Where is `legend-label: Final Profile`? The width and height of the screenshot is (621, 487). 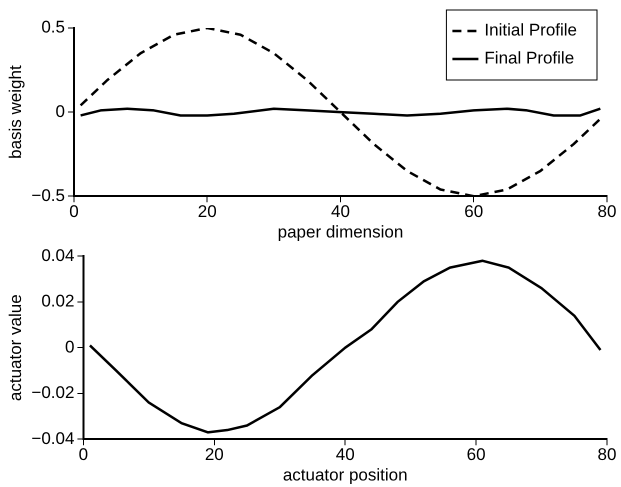
legend-label: Final Profile is located at coordinates (529, 58).